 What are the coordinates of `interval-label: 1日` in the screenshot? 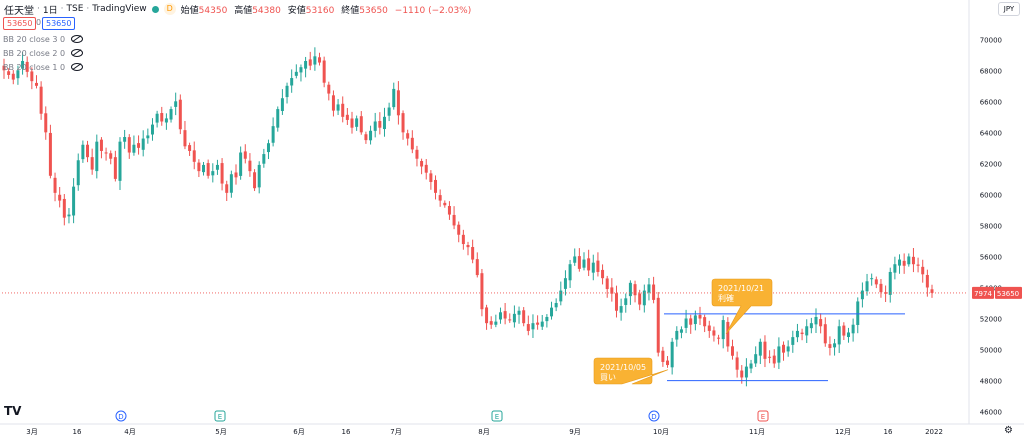 It's located at (50, 10).